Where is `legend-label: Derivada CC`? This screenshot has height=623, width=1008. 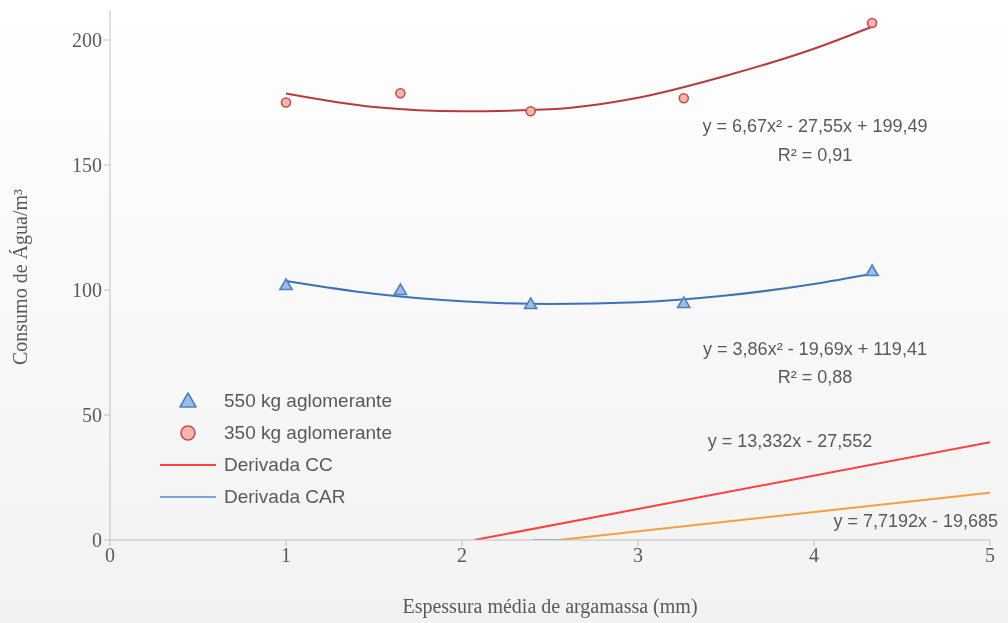 legend-label: Derivada CC is located at coordinates (278, 465).